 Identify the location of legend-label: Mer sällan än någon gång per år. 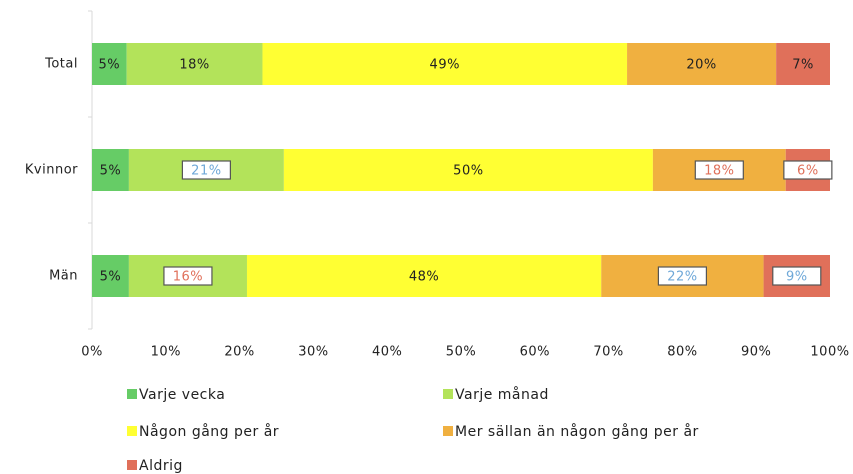
(577, 431).